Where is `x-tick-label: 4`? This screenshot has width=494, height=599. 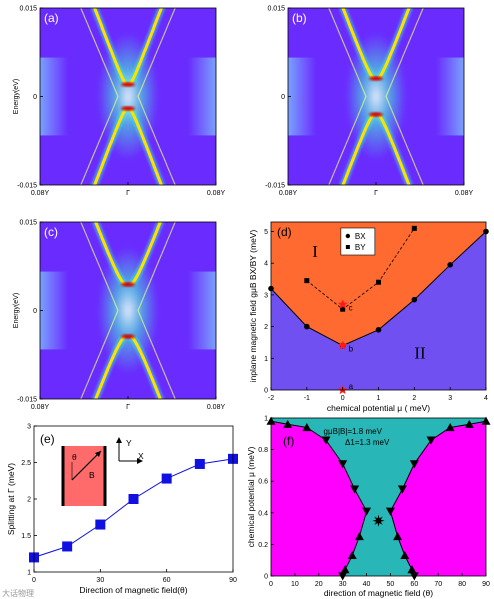
x-tick-label: 4 is located at coordinates (486, 398).